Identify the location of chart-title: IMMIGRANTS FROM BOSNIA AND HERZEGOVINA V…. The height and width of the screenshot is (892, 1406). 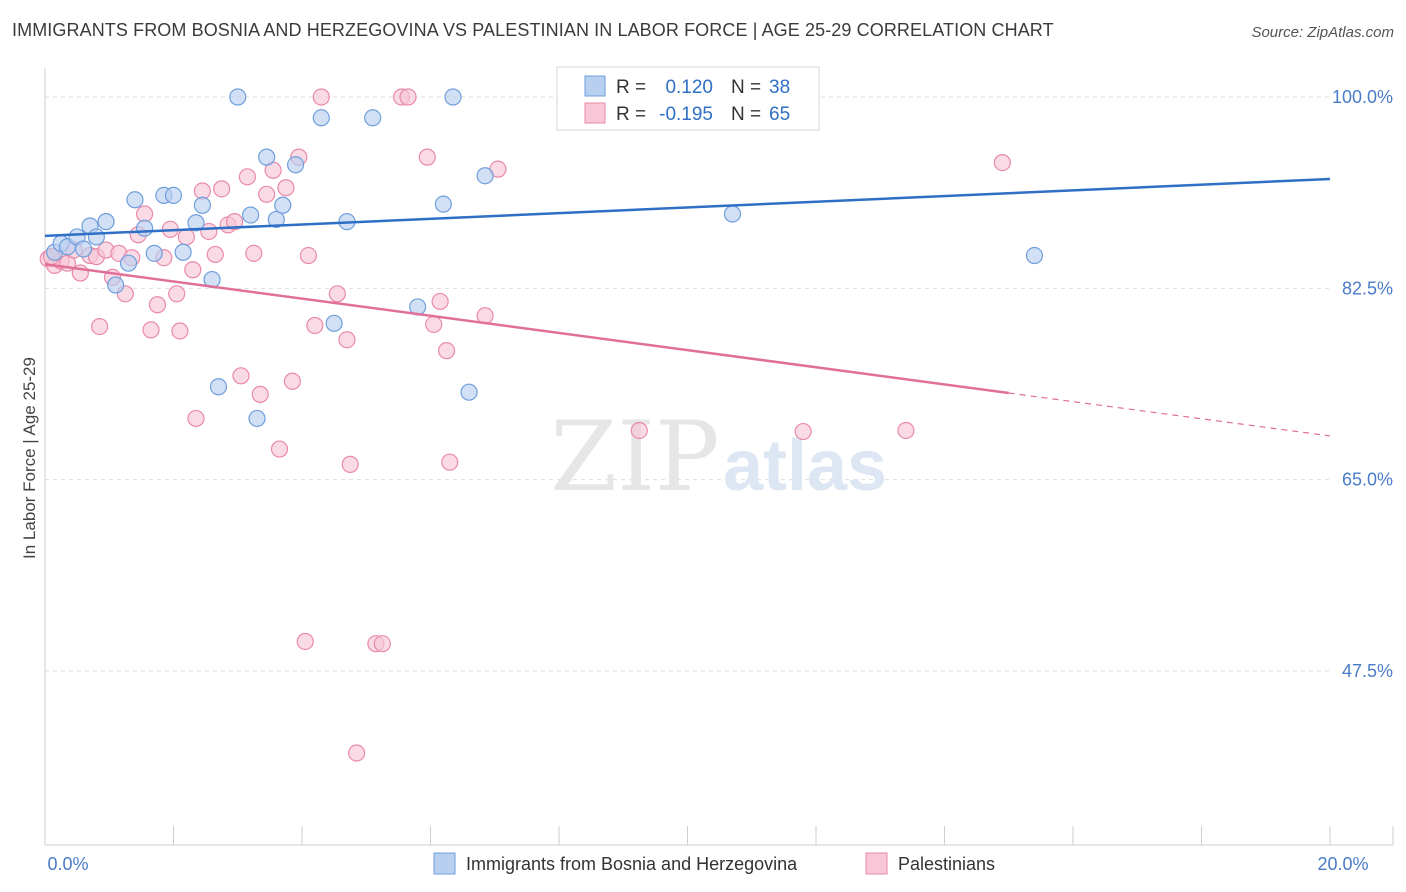
(533, 30).